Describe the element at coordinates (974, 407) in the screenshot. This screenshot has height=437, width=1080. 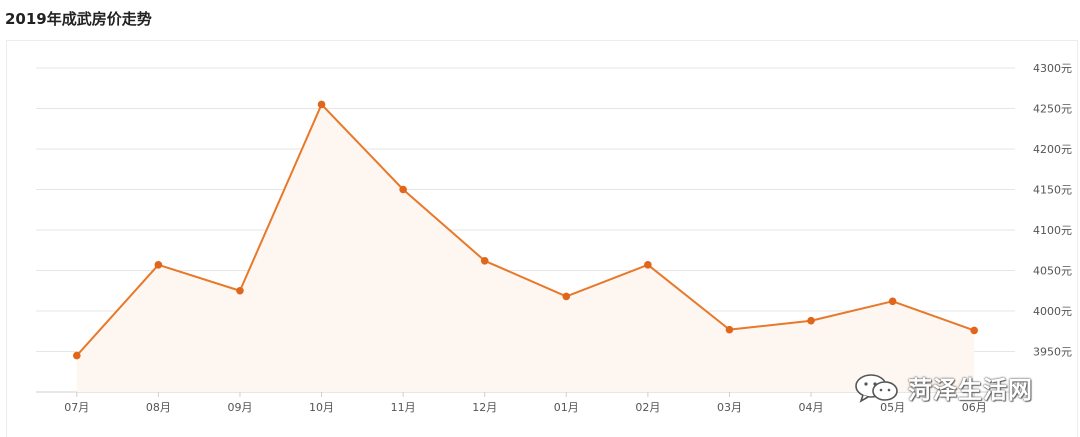
I see `x-tick-label: 06月` at that location.